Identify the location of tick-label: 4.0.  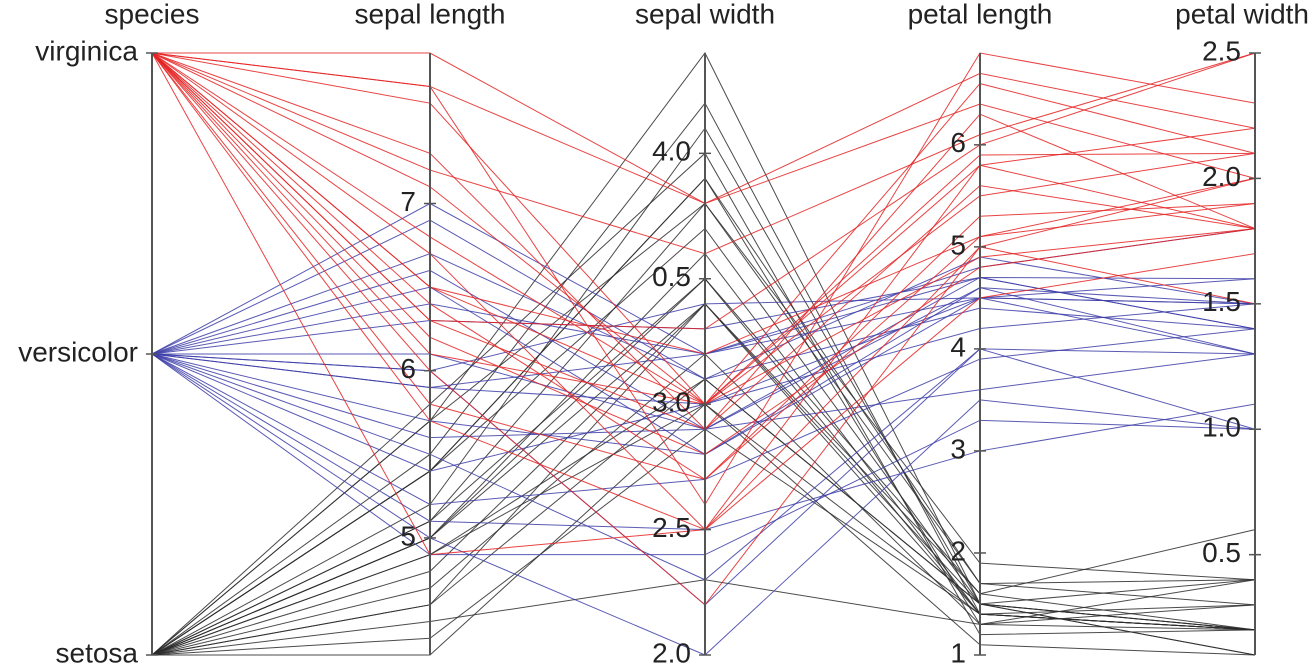
(671, 151).